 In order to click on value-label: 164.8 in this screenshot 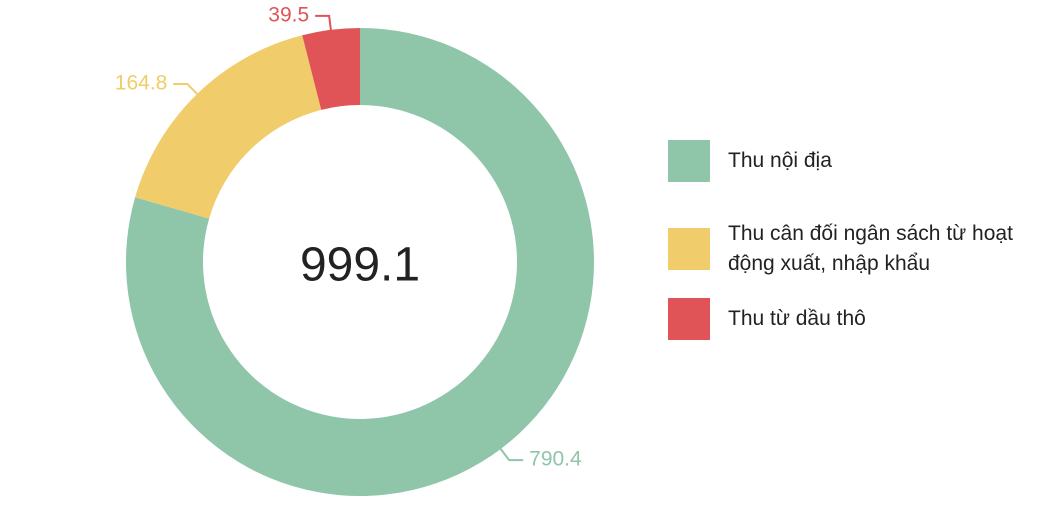, I will do `click(141, 83)`.